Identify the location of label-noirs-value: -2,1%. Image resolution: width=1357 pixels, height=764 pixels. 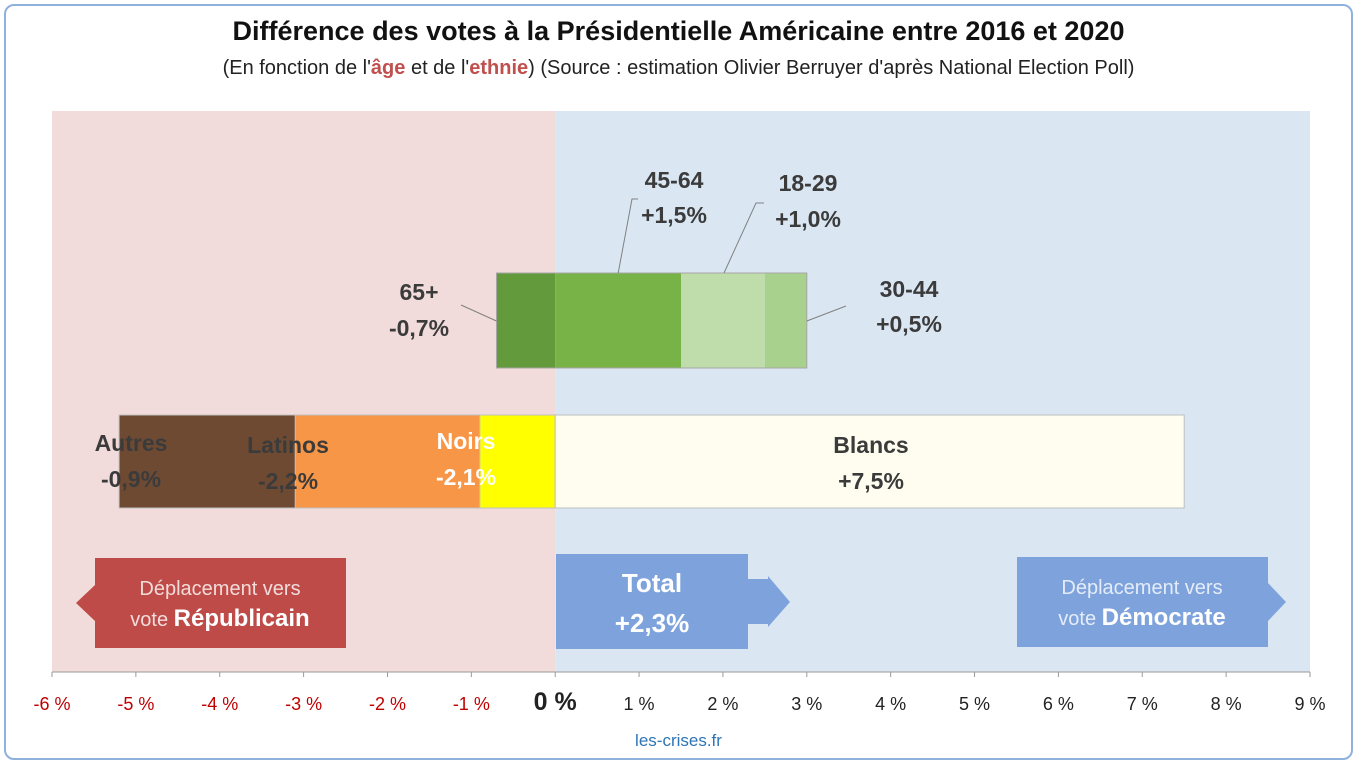
(466, 477).